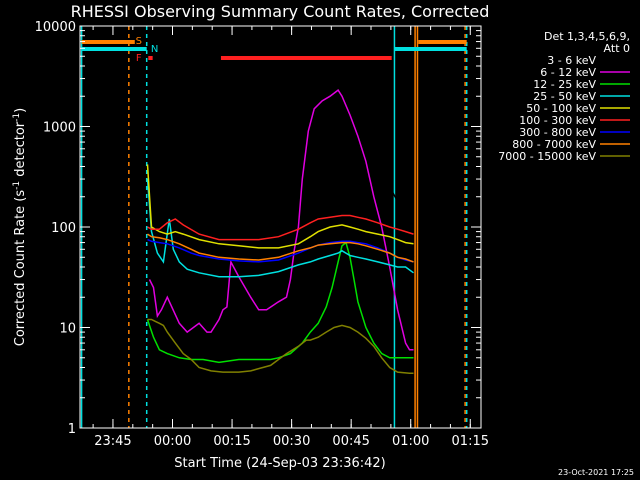 The image size is (640, 480). I want to click on y-axis-label-sup1: -1, so click(17, 185).